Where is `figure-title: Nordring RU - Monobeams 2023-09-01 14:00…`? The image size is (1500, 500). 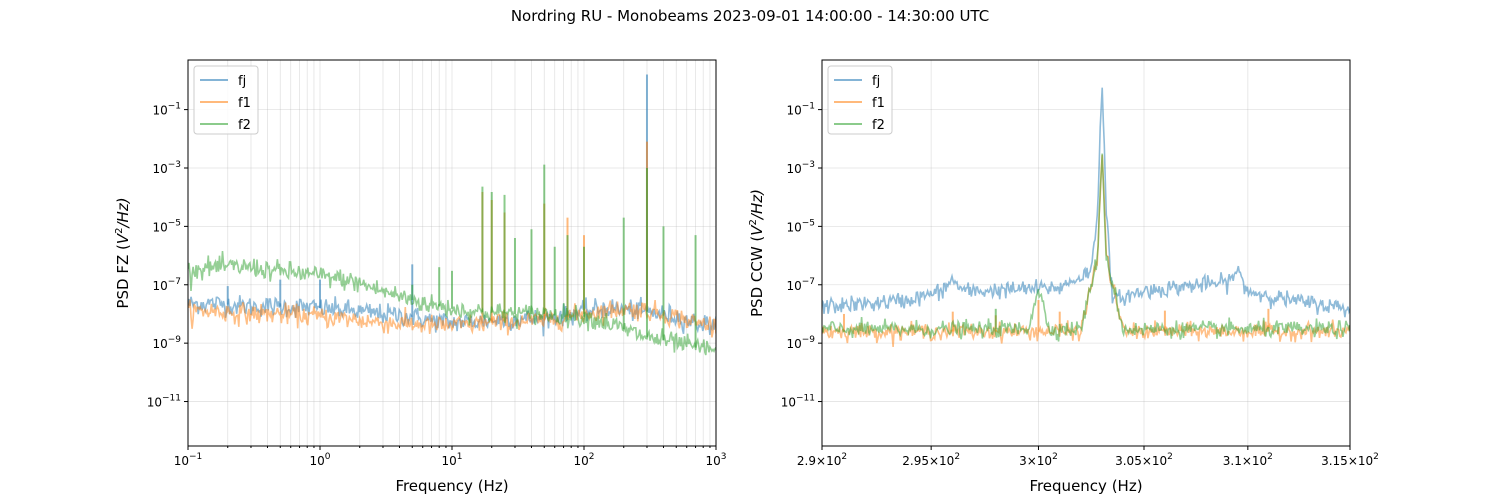 figure-title: Nordring RU - Monobeams 2023-09-01 14:00… is located at coordinates (750, 16).